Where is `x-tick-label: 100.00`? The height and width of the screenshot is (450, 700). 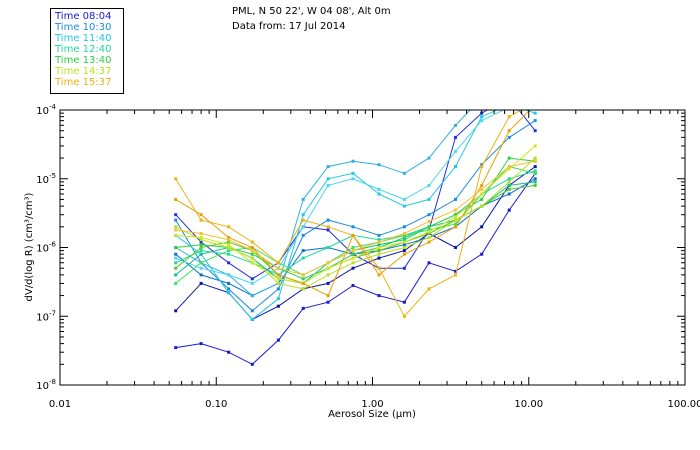 x-tick-label: 100.00 is located at coordinates (684, 404).